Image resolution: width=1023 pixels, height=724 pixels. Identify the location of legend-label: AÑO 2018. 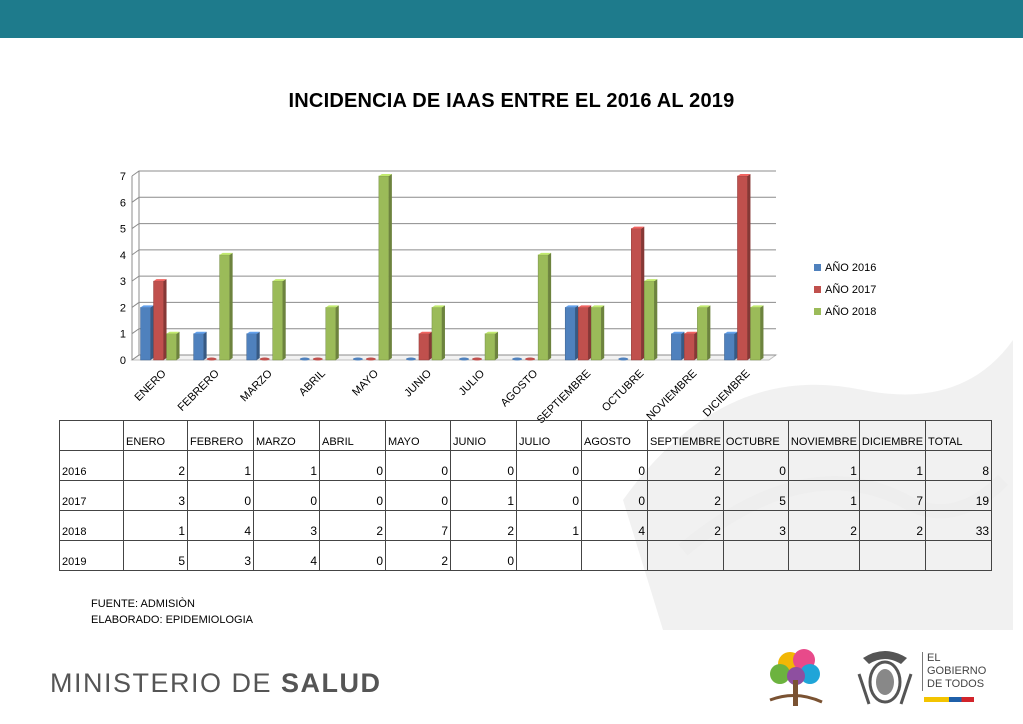
(850, 311).